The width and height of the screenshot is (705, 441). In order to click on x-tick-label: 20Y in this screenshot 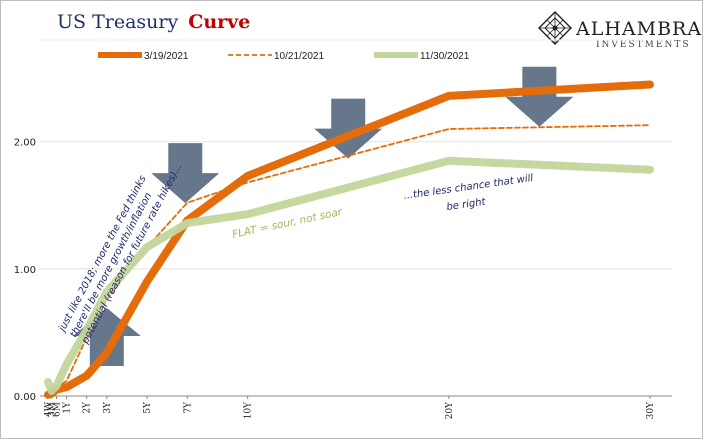, I will do `click(450, 410)`.